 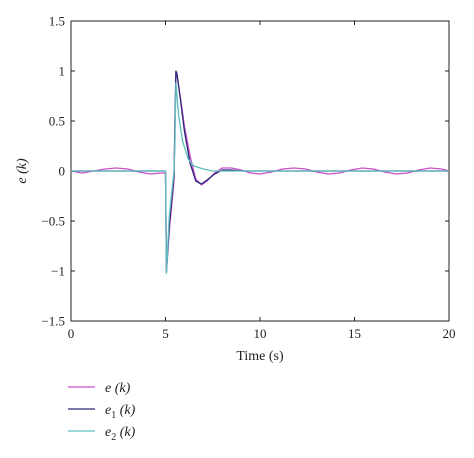 I want to click on y-tick-label: 1.5, so click(x=57, y=21).